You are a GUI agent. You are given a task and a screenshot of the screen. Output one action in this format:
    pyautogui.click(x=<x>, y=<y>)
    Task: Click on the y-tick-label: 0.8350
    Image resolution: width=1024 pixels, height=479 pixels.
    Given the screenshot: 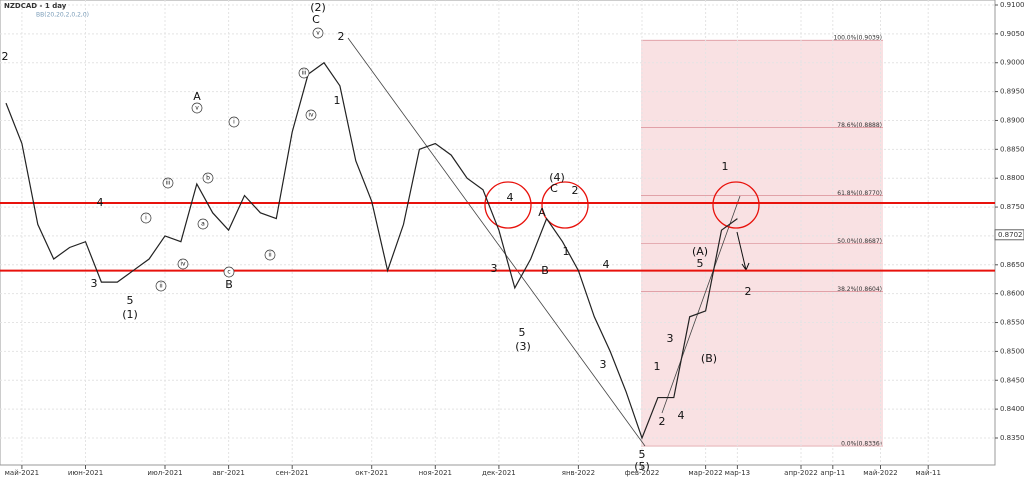 What is the action you would take?
    pyautogui.click(x=1012, y=438)
    